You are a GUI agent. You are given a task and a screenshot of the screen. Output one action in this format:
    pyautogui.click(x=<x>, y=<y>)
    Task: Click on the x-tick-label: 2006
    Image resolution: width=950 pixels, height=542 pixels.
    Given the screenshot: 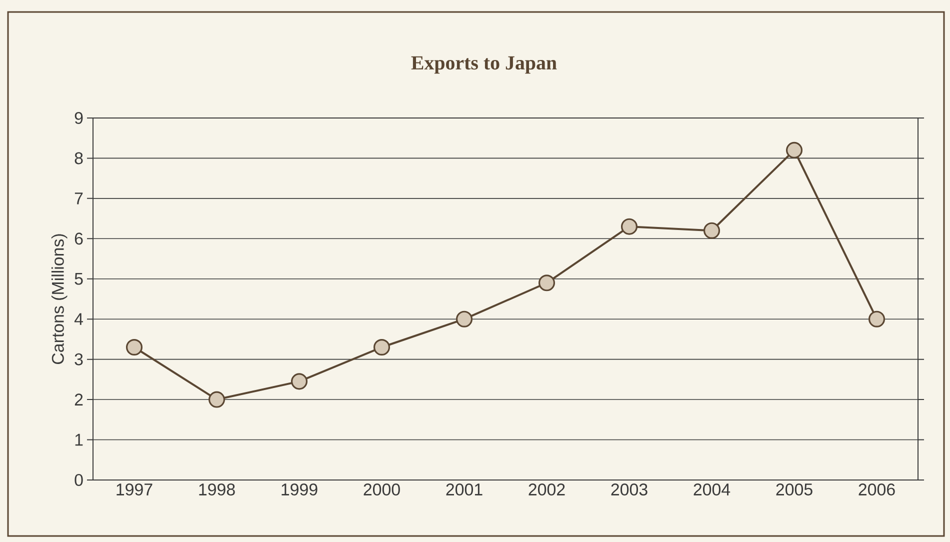 What is the action you would take?
    pyautogui.click(x=876, y=489)
    